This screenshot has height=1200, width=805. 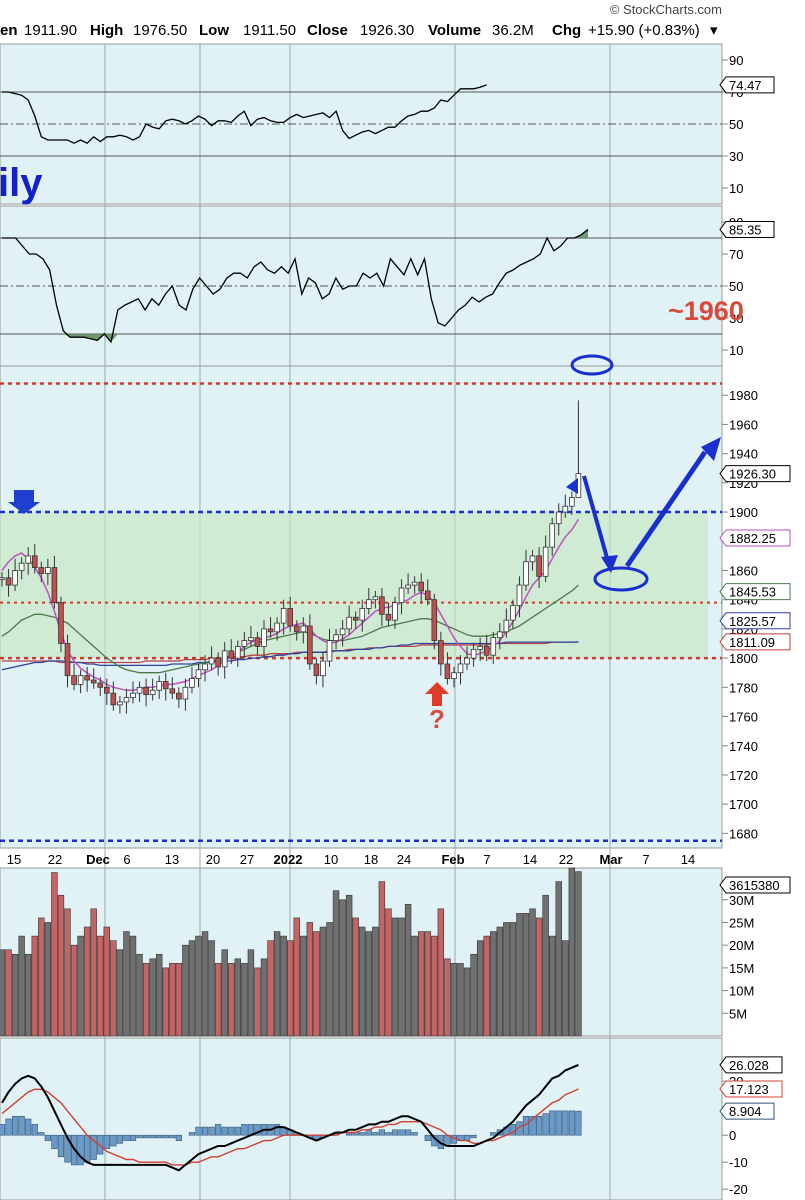 I want to click on stochastic-panel, so click(x=361, y=286).